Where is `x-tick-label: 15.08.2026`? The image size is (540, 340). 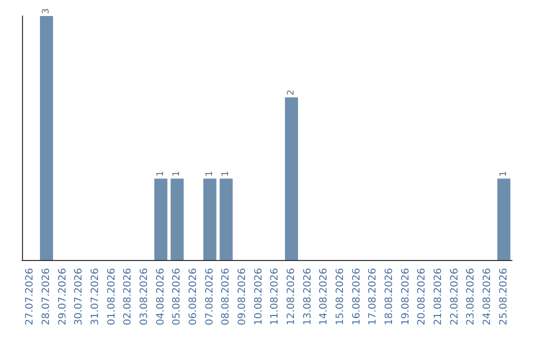
x-tick-label: 15.08.2026 is located at coordinates (340, 297).